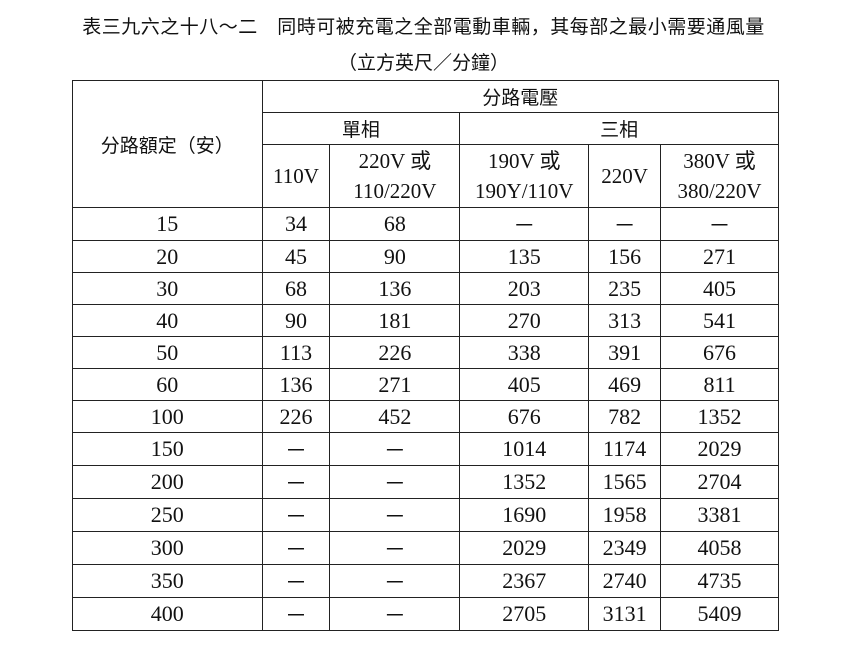 This screenshot has width=847, height=645. I want to click on ventilation-cell: 1565, so click(625, 482).